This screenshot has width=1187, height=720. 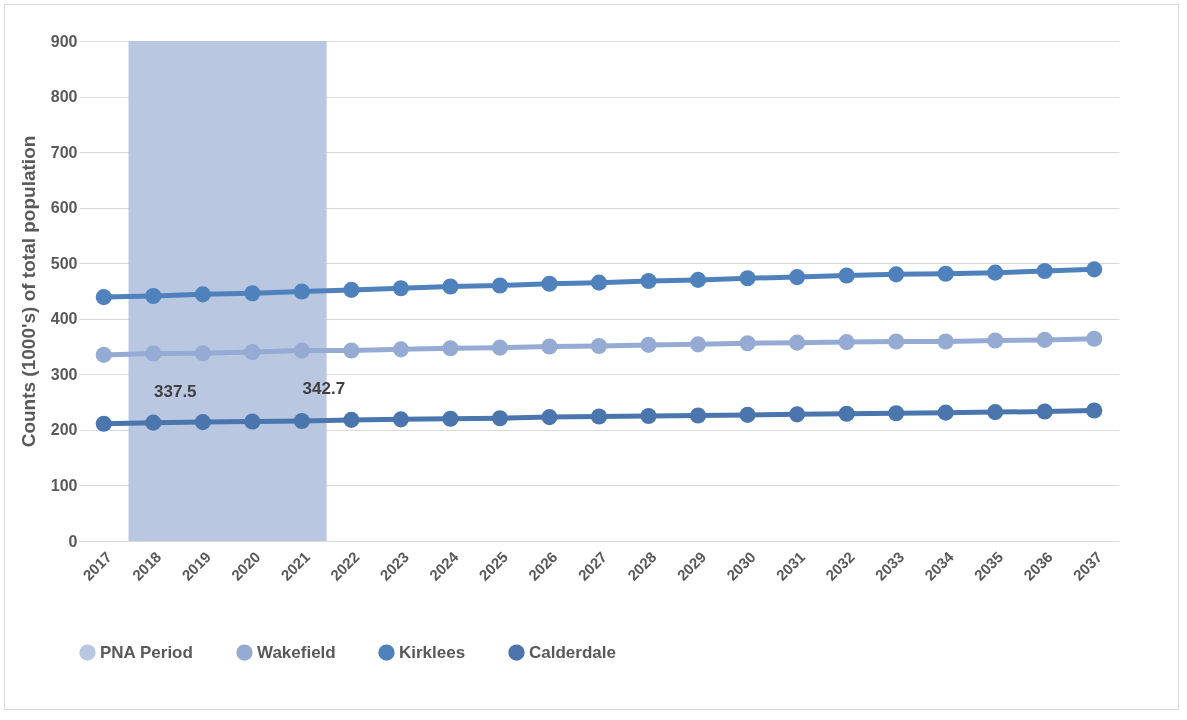 What do you see at coordinates (28, 291) in the screenshot?
I see `y-axis-title: Counts (1000's) of total population` at bounding box center [28, 291].